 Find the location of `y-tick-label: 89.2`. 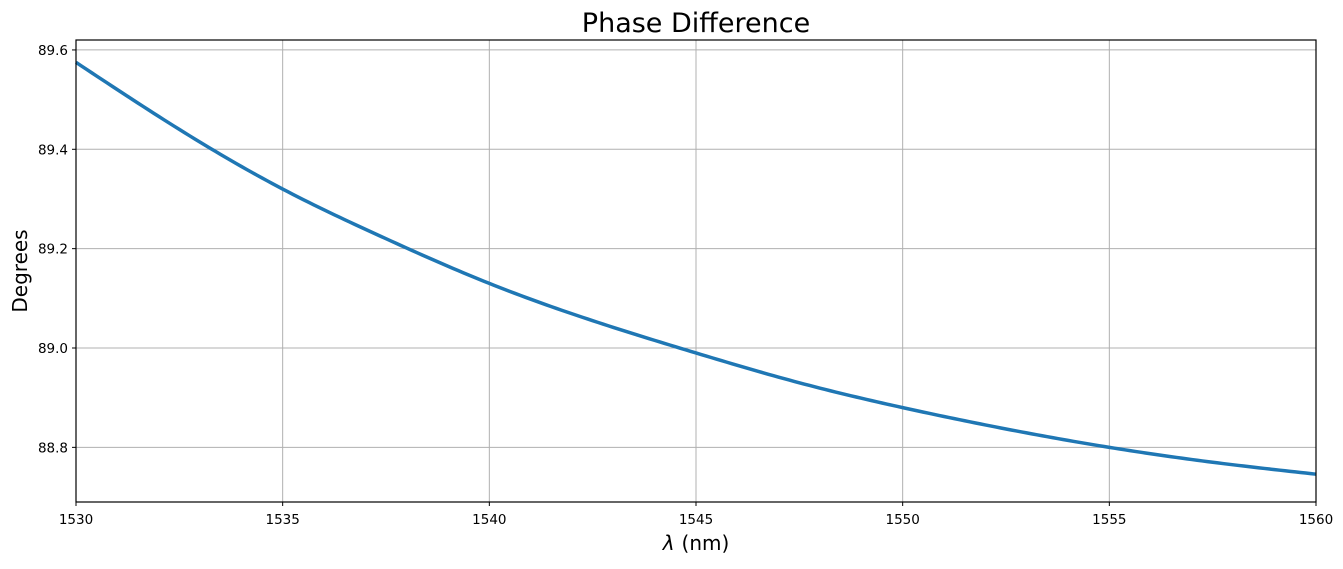

y-tick-label: 89.2 is located at coordinates (53, 250).